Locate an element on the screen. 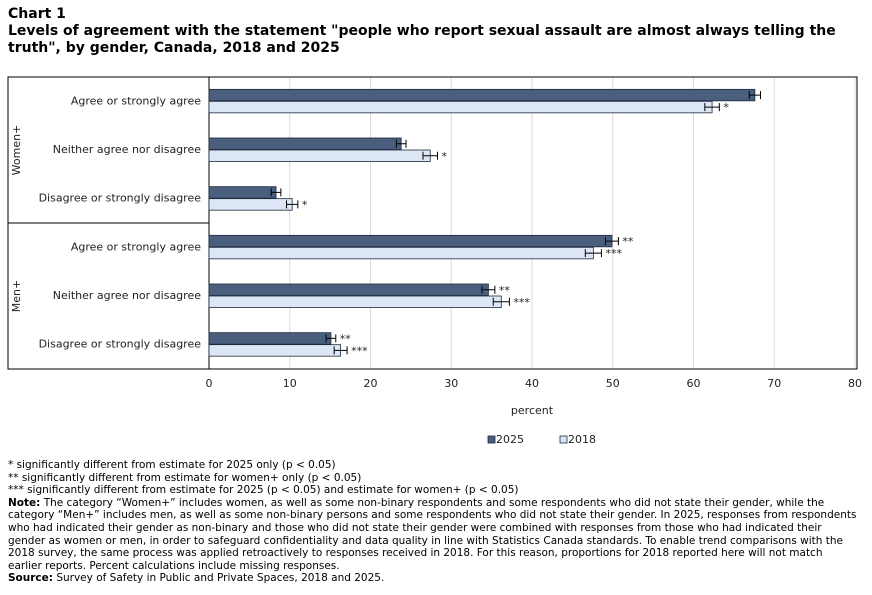 This screenshot has width=872, height=595. legend-label: 2025 is located at coordinates (510, 439).